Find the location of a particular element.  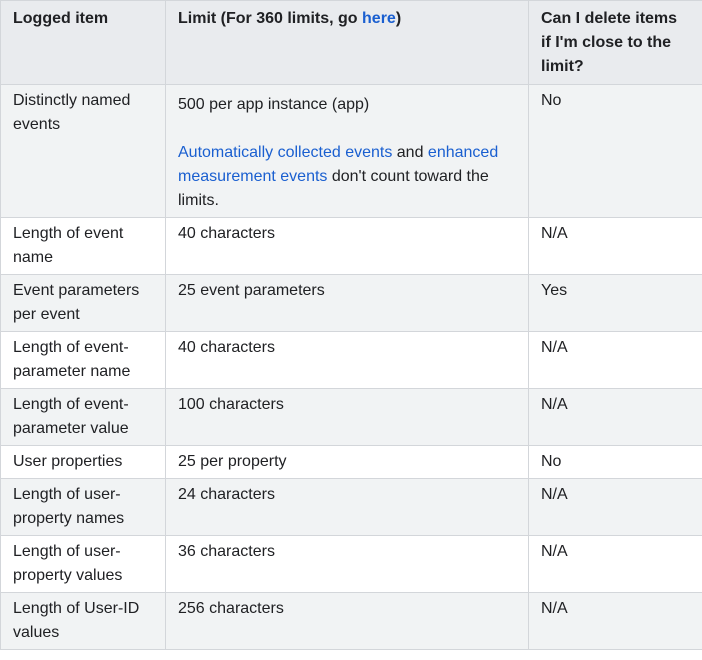

note-and: and is located at coordinates (410, 152).